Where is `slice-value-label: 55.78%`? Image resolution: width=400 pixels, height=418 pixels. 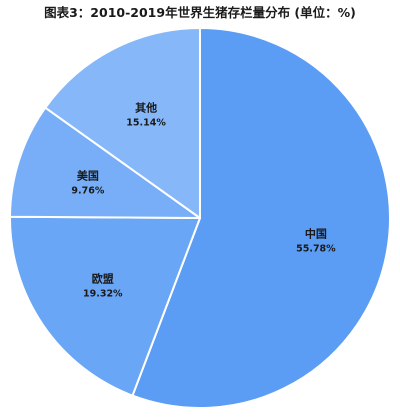 slice-value-label: 55.78% is located at coordinates (316, 248).